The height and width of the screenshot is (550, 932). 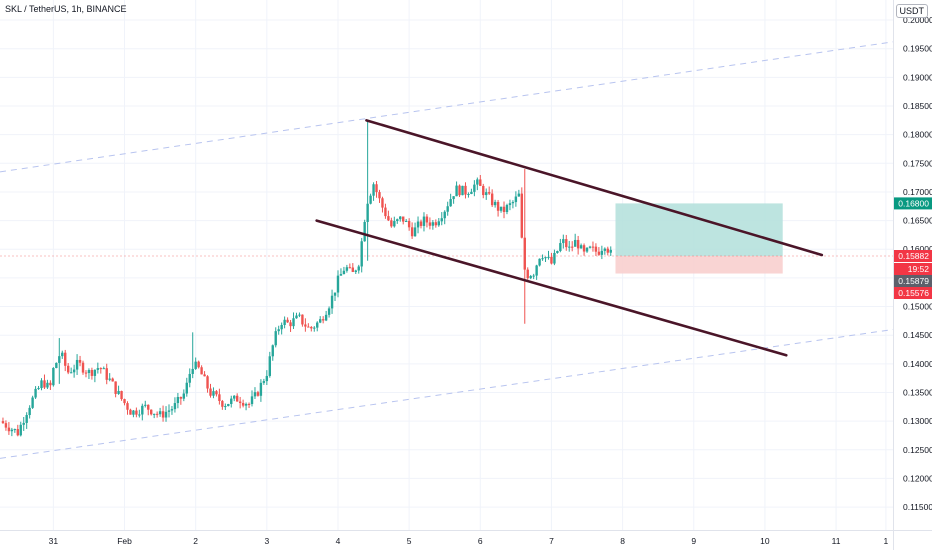 What do you see at coordinates (917, 392) in the screenshot?
I see `y-tick-label: 0.13500` at bounding box center [917, 392].